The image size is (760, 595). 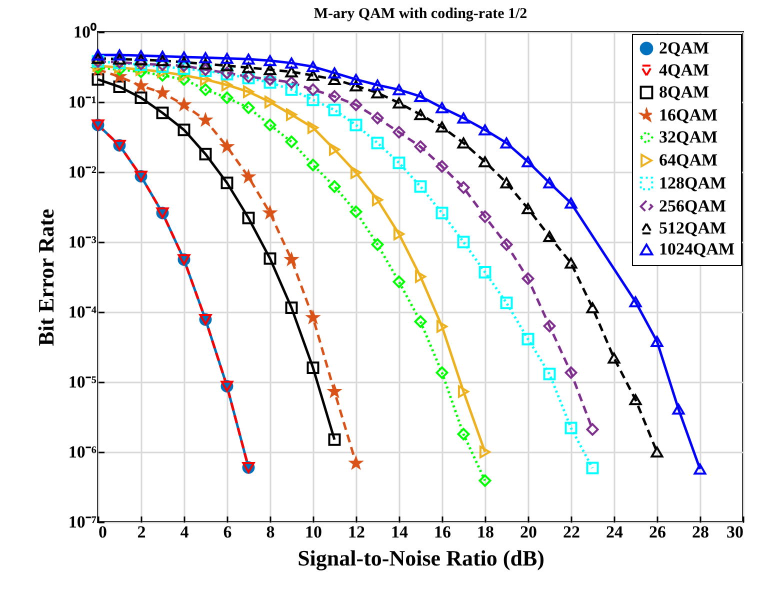 I want to click on legend-label: 8QAM, so click(x=684, y=92).